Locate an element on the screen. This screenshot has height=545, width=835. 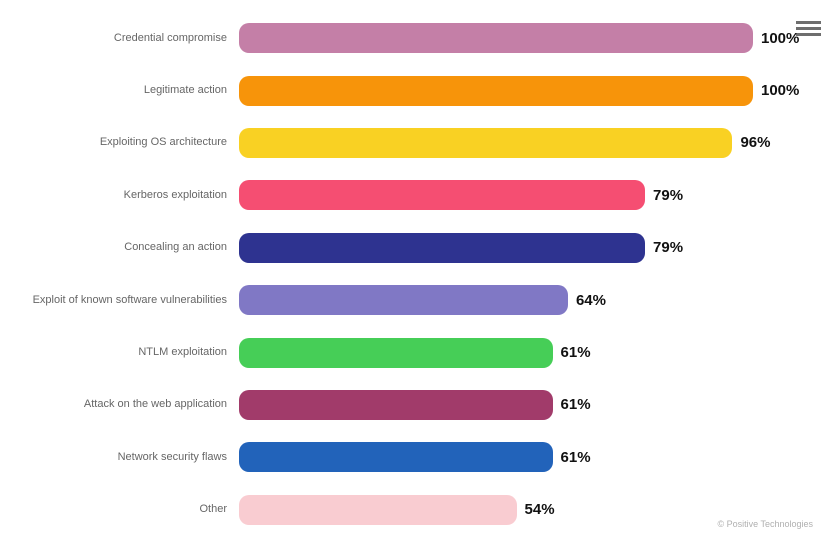
value-label: 96% is located at coordinates (755, 143).